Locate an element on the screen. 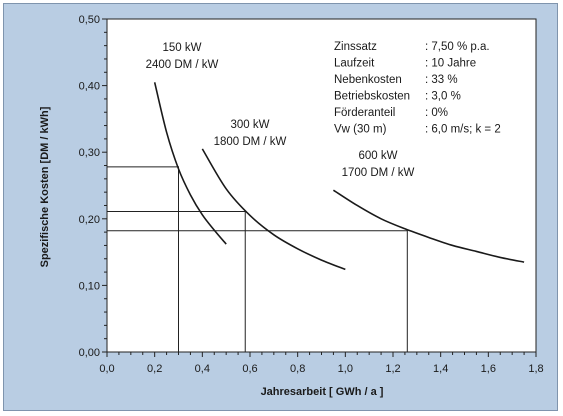 The height and width of the screenshot is (416, 563). curve-300-kw is located at coordinates (273, 209).